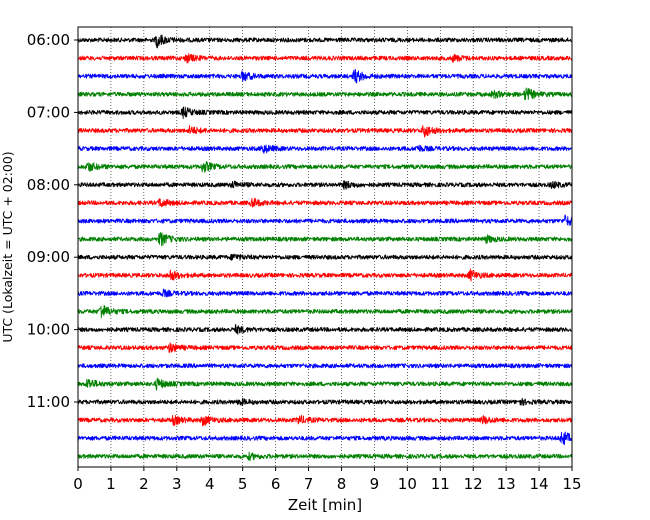 The image size is (650, 520). Describe the element at coordinates (506, 484) in the screenshot. I see `x-tick-label: 13` at that location.